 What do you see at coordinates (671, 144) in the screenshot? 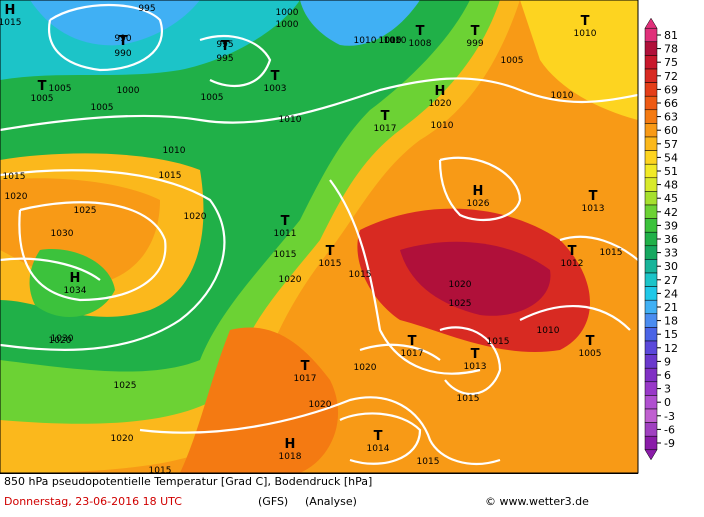
I see `colorbar-label: 57` at bounding box center [671, 144].